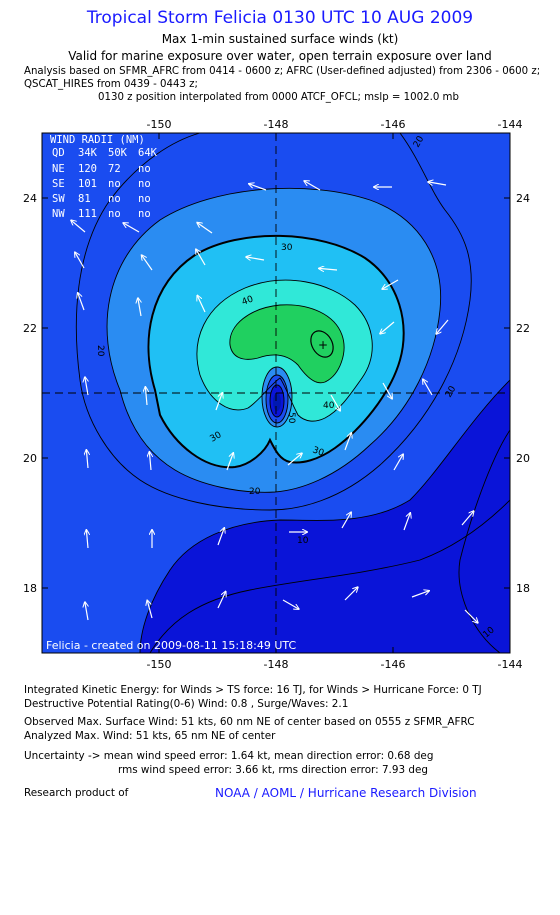  Describe the element at coordinates (58, 214) in the screenshot. I see `radii-cell: NW` at that location.